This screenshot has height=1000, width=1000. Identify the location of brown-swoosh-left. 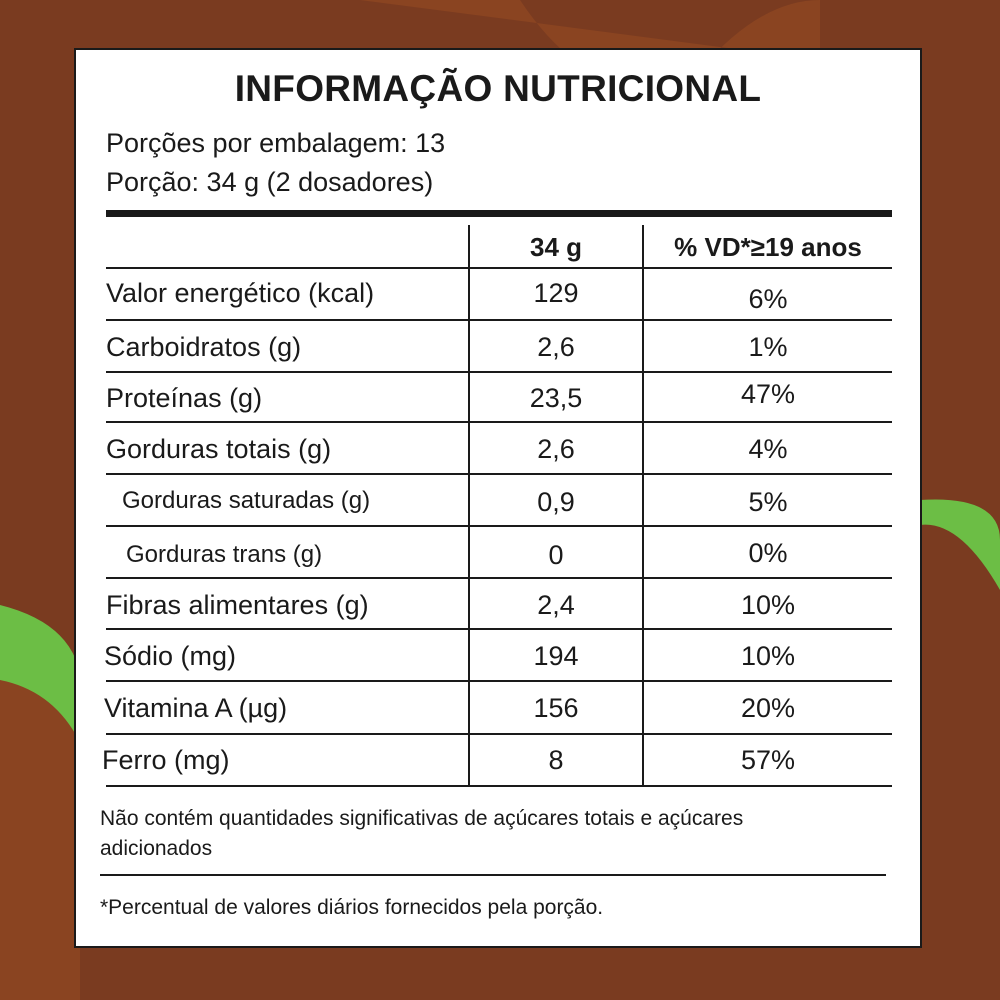
(40, 815).